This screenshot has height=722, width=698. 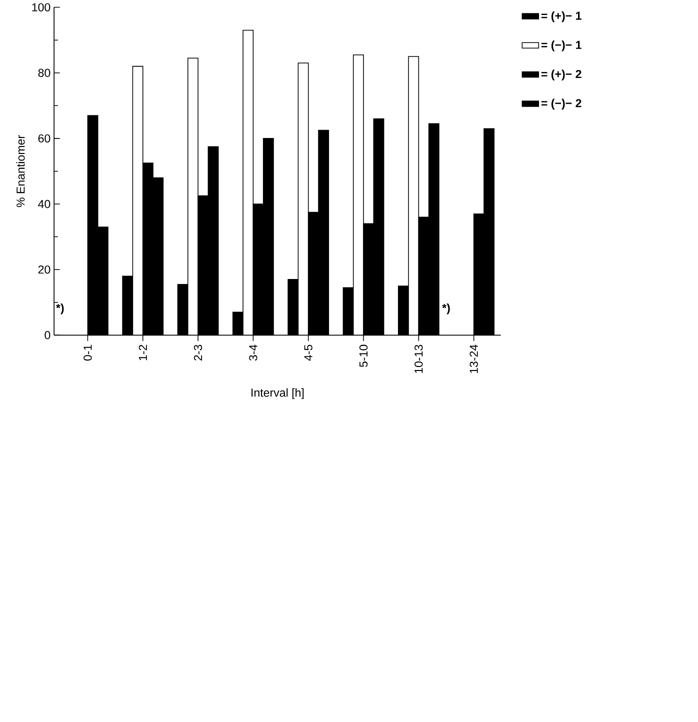 What do you see at coordinates (198, 352) in the screenshot?
I see `x-tick-label: 2-3` at bounding box center [198, 352].